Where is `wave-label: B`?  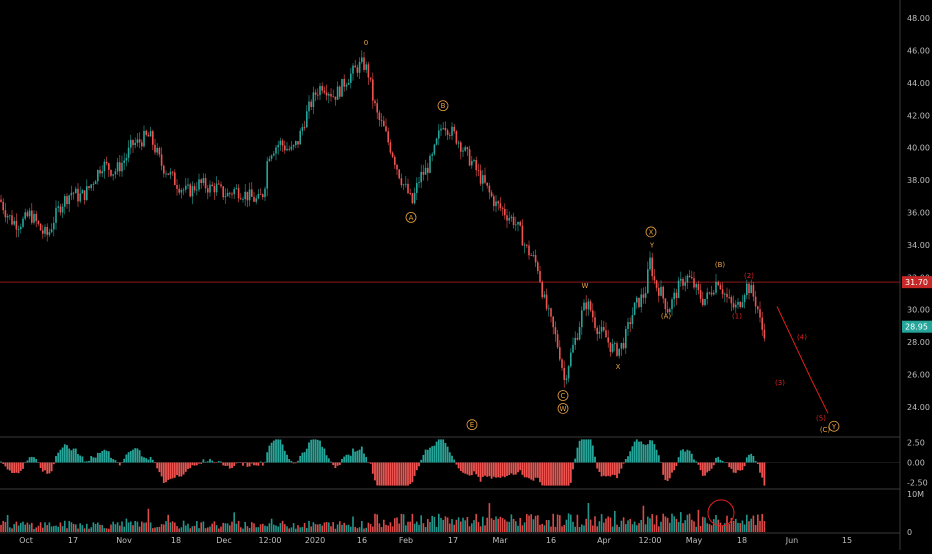
wave-label: B is located at coordinates (443, 106).